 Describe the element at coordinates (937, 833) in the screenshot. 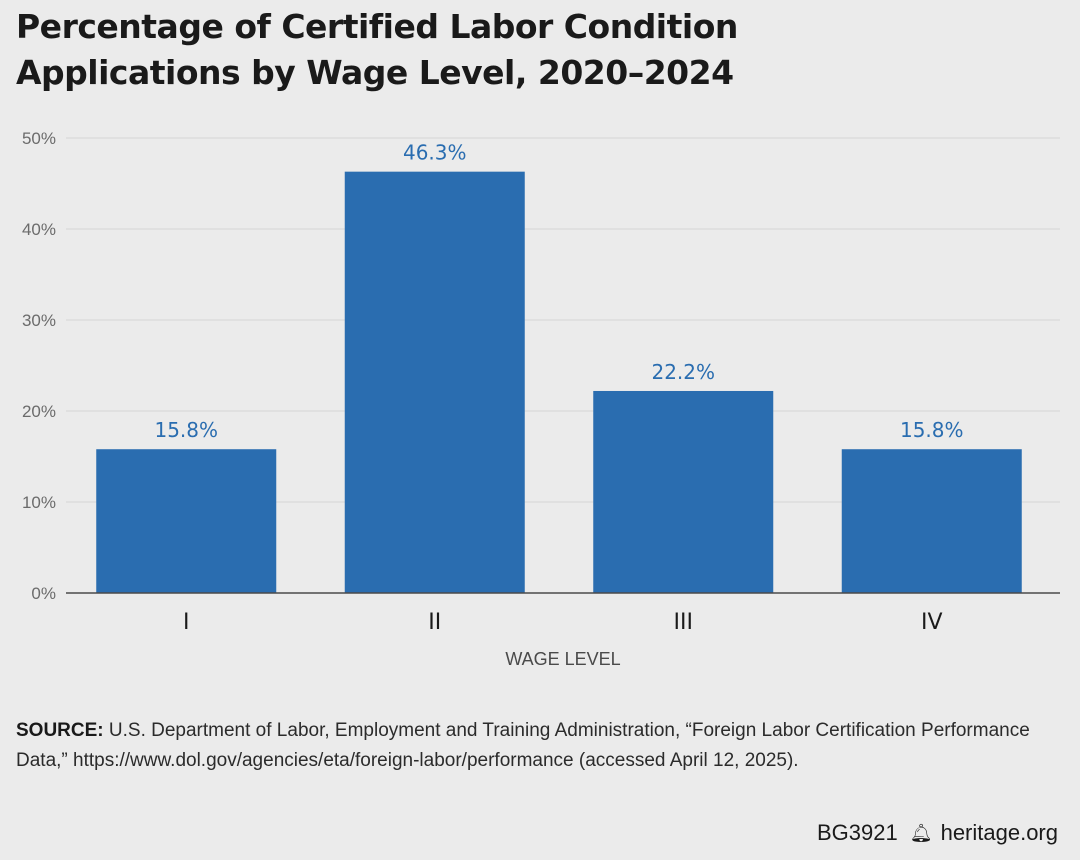

I see `footer: BG3921 🔔︎ heritage.org` at that location.